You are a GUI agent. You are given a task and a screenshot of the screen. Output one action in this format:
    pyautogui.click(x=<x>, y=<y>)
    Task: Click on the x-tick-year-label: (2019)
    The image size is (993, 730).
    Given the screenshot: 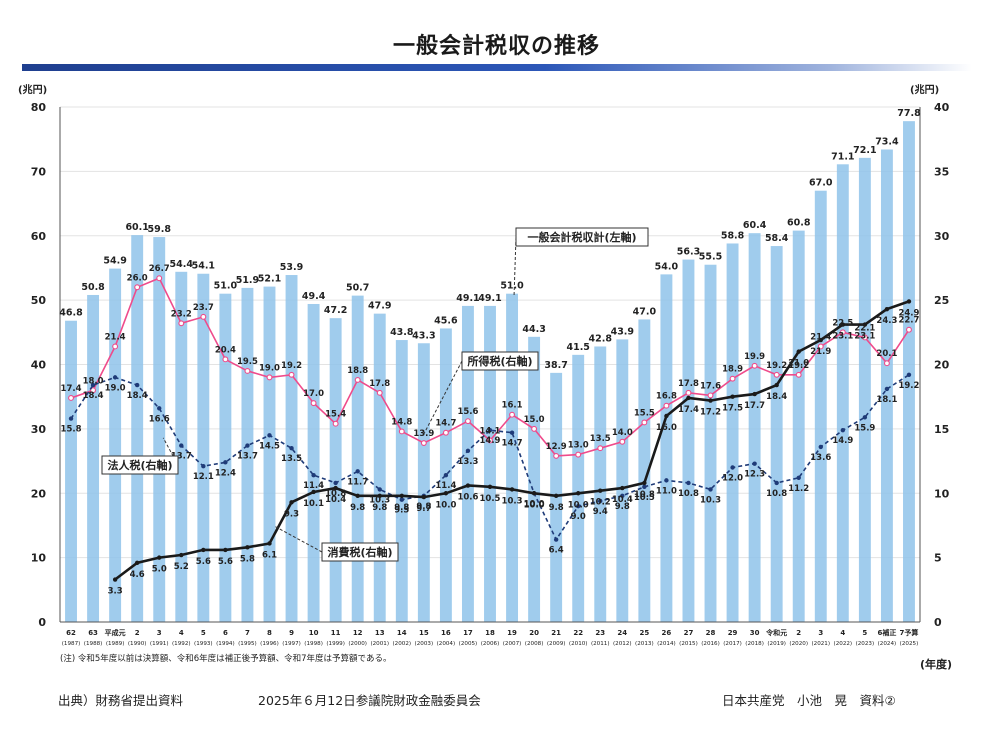 What is the action you would take?
    pyautogui.click(x=776, y=644)
    